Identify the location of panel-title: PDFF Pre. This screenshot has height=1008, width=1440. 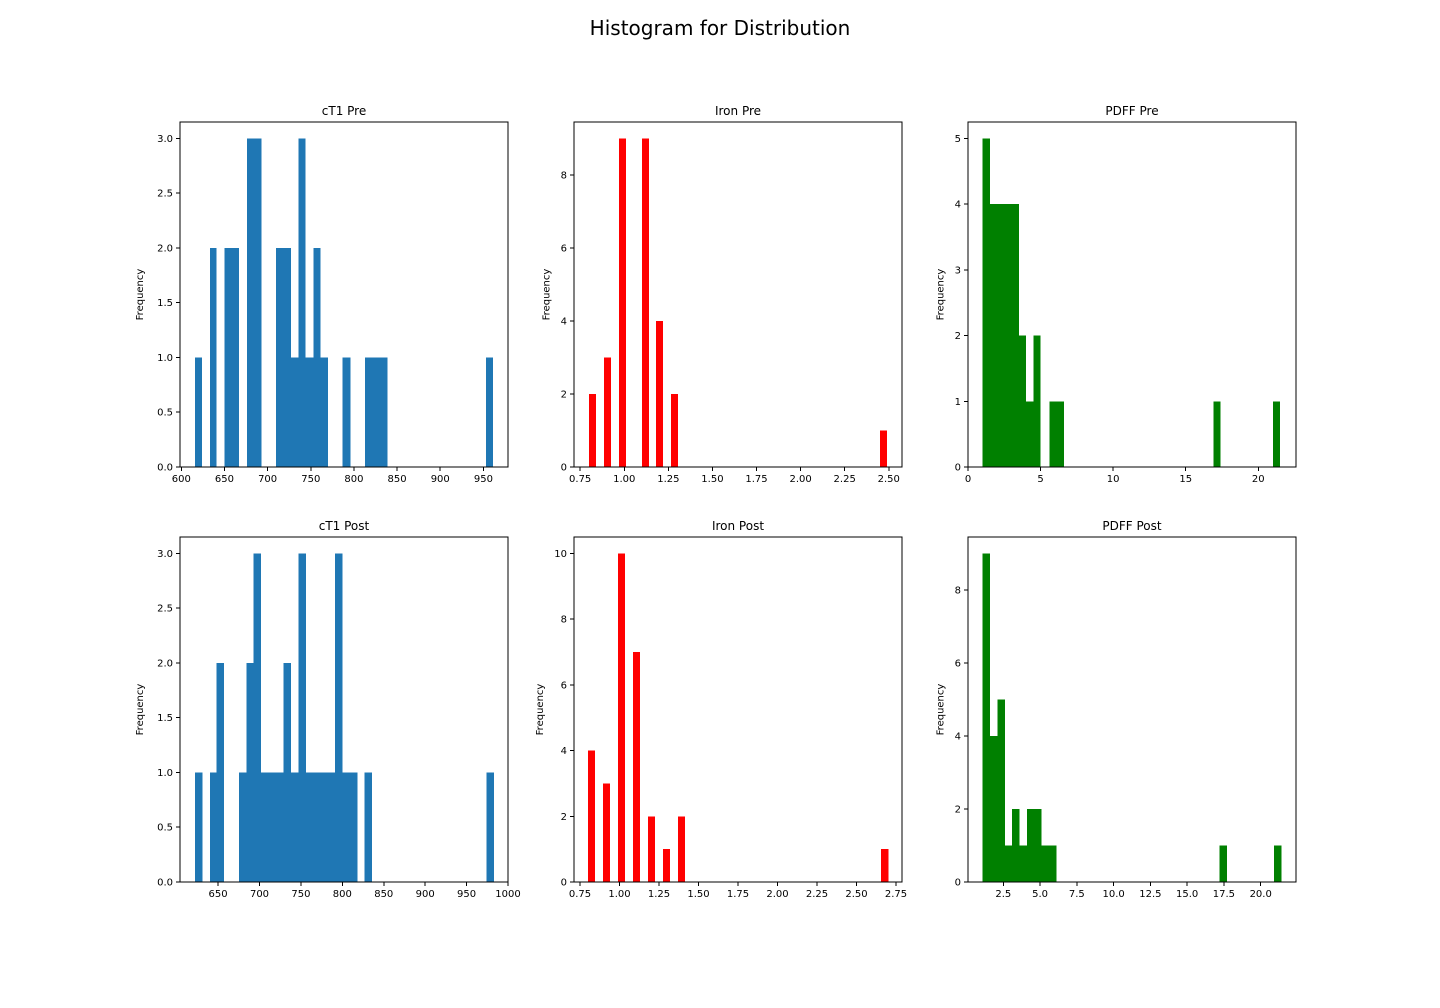
(1131, 111).